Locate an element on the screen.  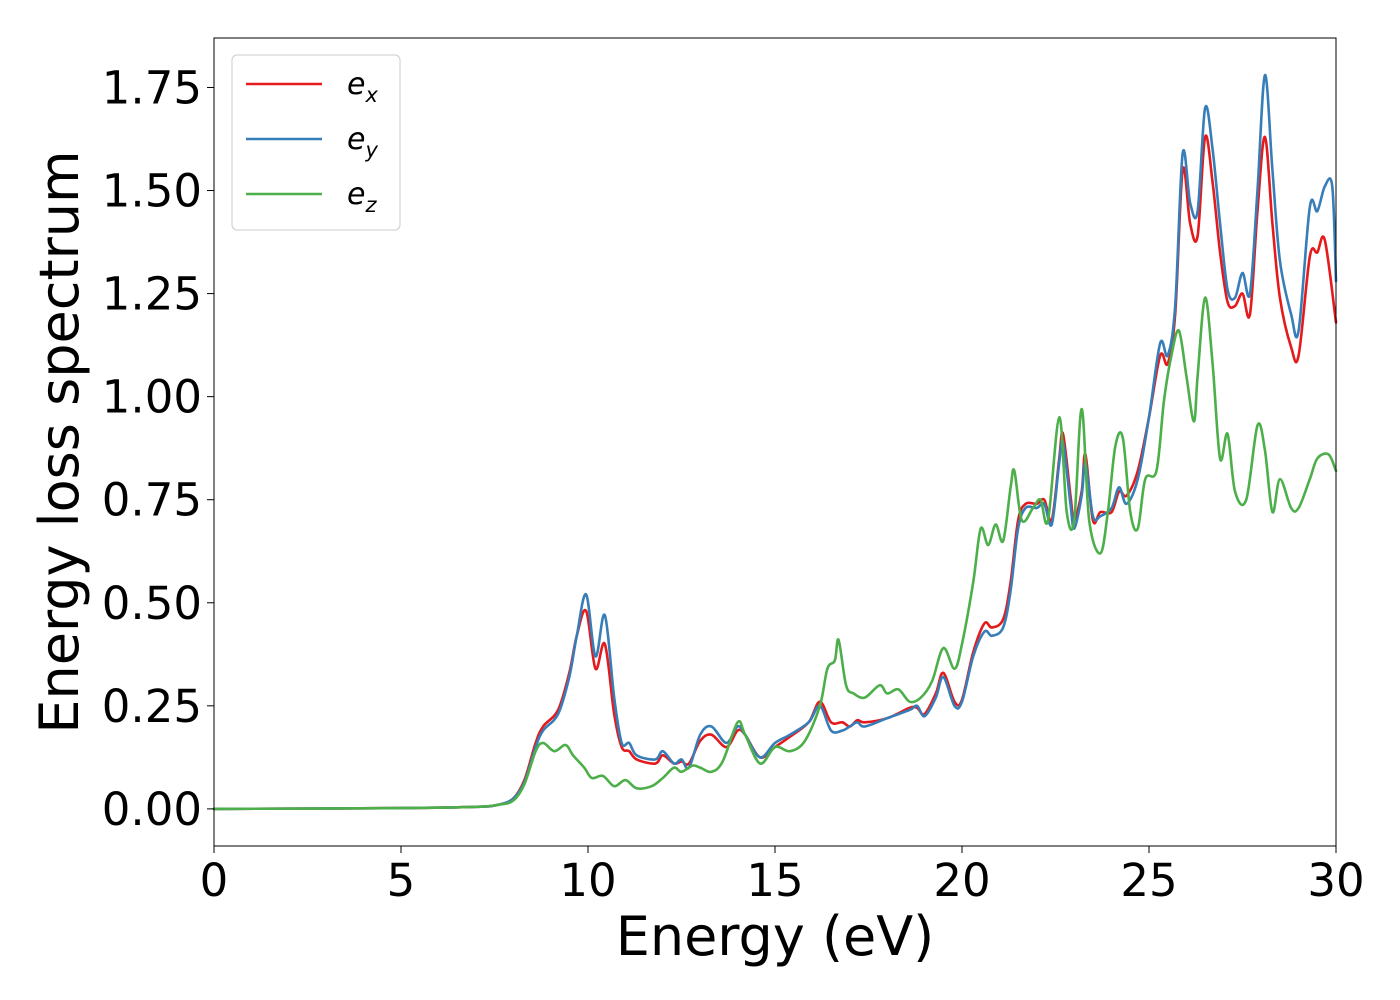
y-tick-label: 1.75 is located at coordinates (152, 87).